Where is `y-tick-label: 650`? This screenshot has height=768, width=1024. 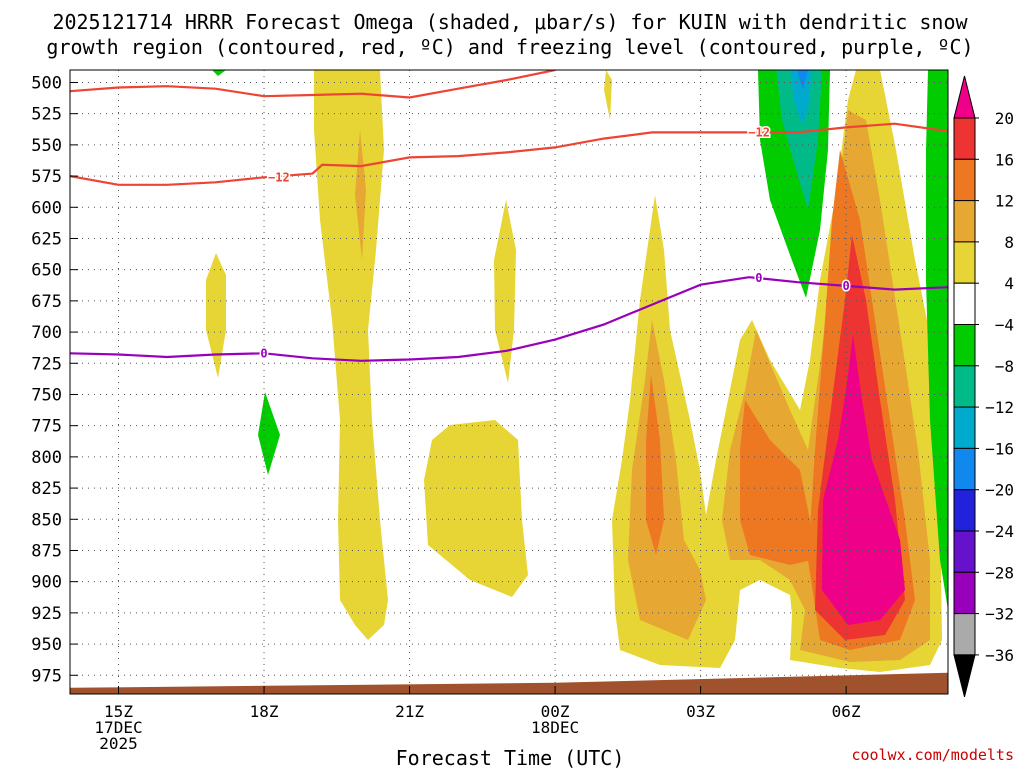
y-tick-label: 650 is located at coordinates (46, 271).